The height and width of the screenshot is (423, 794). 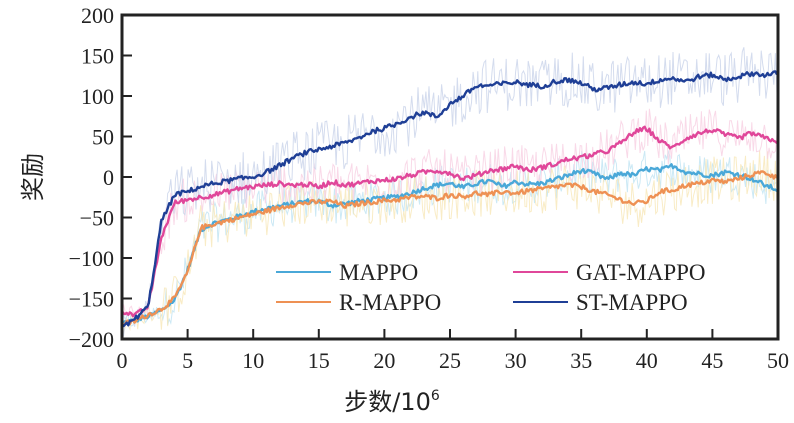 I want to click on y-tick-label: 100, so click(x=97, y=96).